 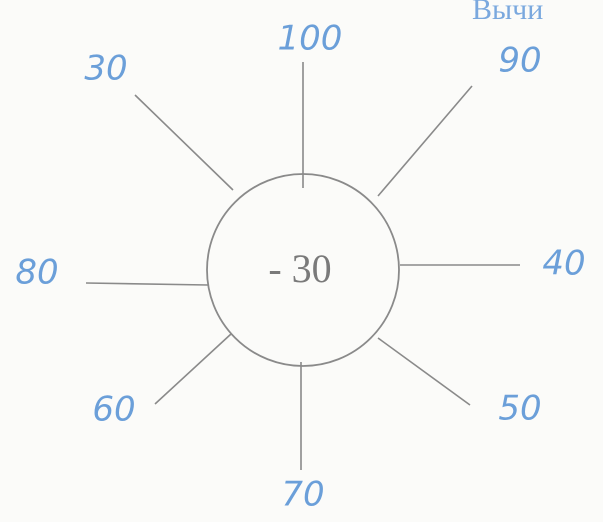 I want to click on ray-label: 70, so click(x=302, y=495).